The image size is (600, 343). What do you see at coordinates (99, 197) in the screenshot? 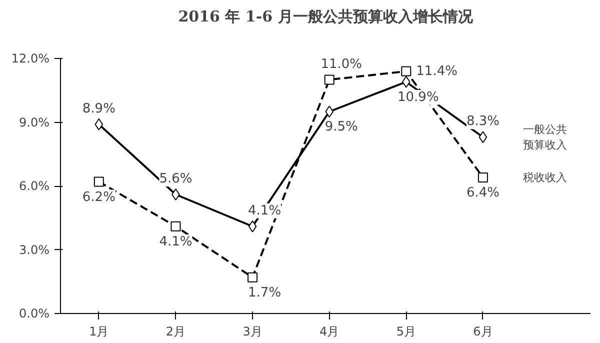
I see `data-label: 6.2%` at bounding box center [99, 197].